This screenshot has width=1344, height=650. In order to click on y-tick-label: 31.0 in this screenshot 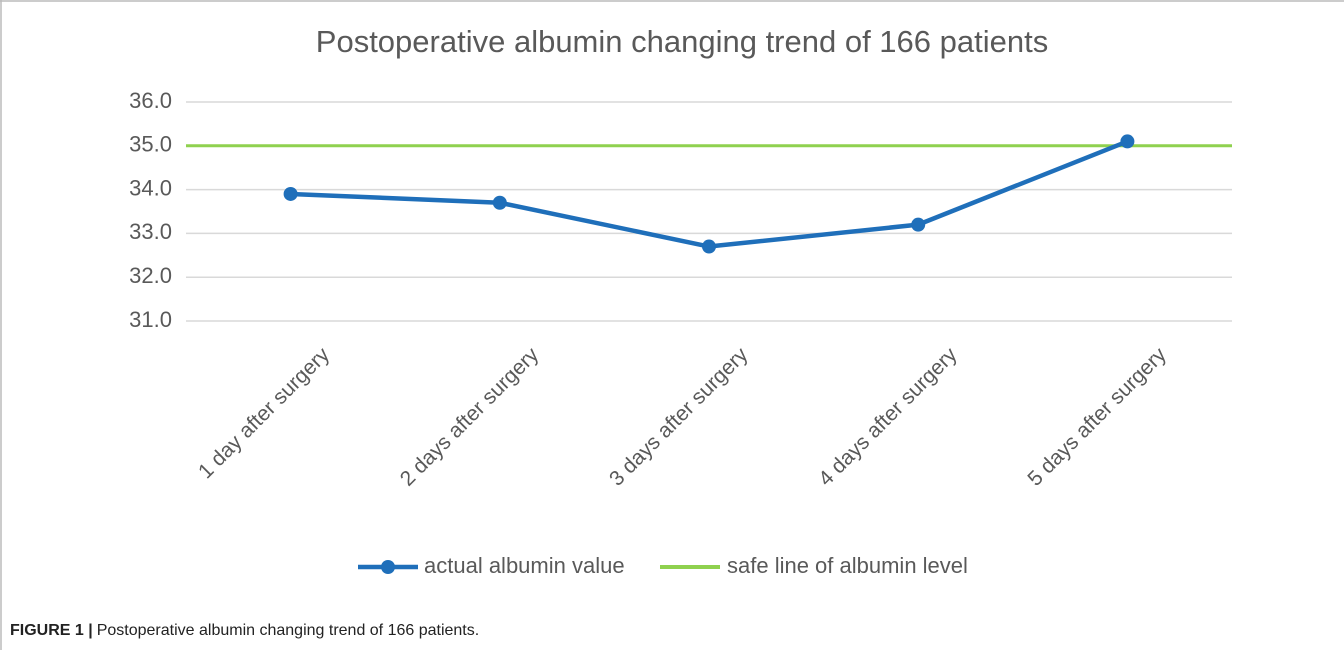, I will do `click(150, 319)`.